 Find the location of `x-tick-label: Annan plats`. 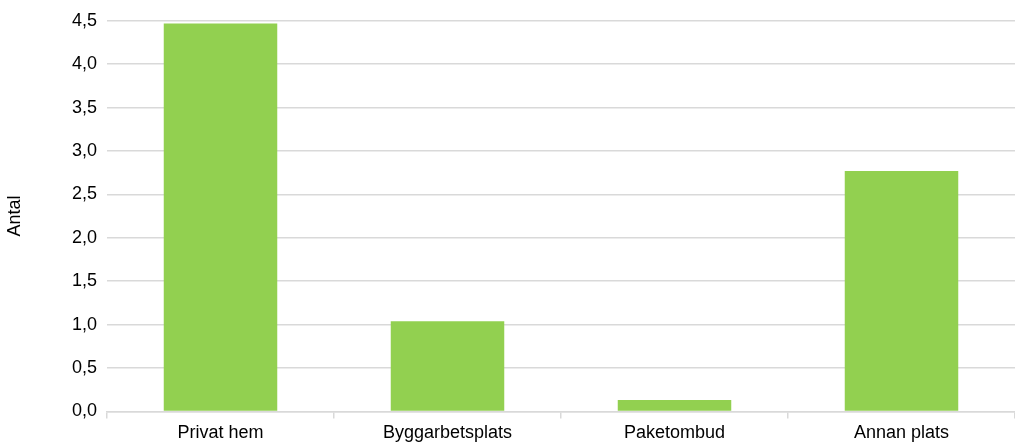

x-tick-label: Annan plats is located at coordinates (901, 432).